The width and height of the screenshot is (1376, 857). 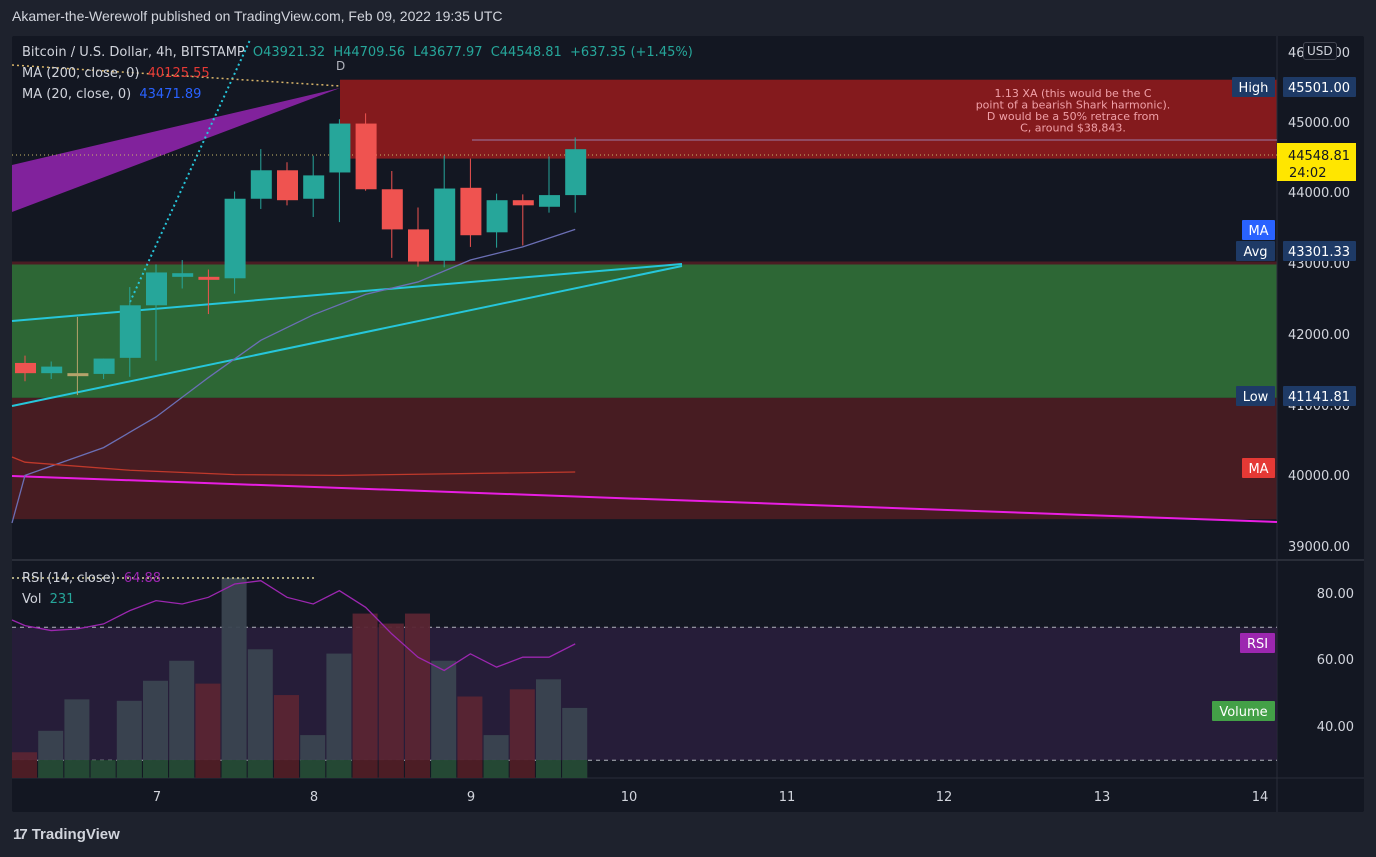 What do you see at coordinates (1319, 547) in the screenshot?
I see `price-tick-label: 39000.00` at bounding box center [1319, 547].